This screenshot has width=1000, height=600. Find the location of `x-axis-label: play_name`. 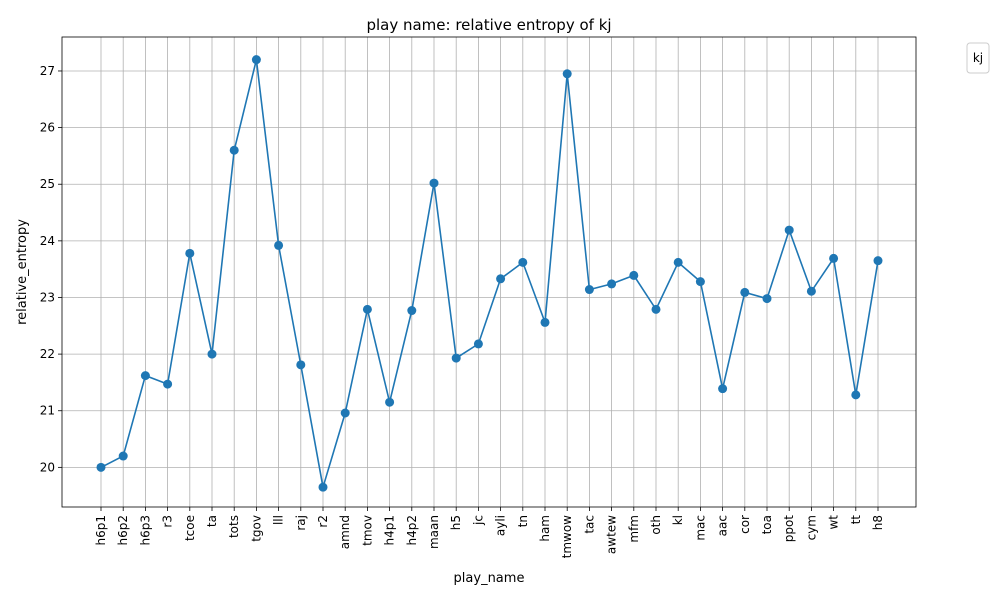

x-axis-label: play_name is located at coordinates (489, 578).